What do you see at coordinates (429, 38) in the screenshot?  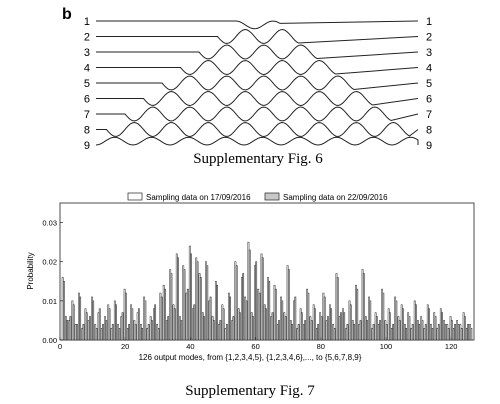 I see `mode-label-right-2: 2` at bounding box center [429, 38].